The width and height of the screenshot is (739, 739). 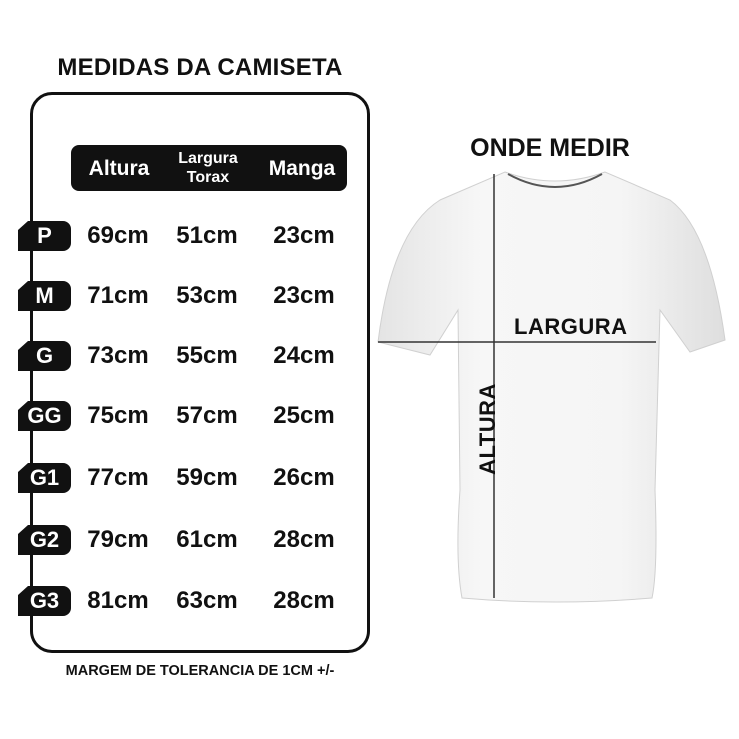 I want to click on size-row: M 71cm 53cm 23cm, so click(x=185, y=296).